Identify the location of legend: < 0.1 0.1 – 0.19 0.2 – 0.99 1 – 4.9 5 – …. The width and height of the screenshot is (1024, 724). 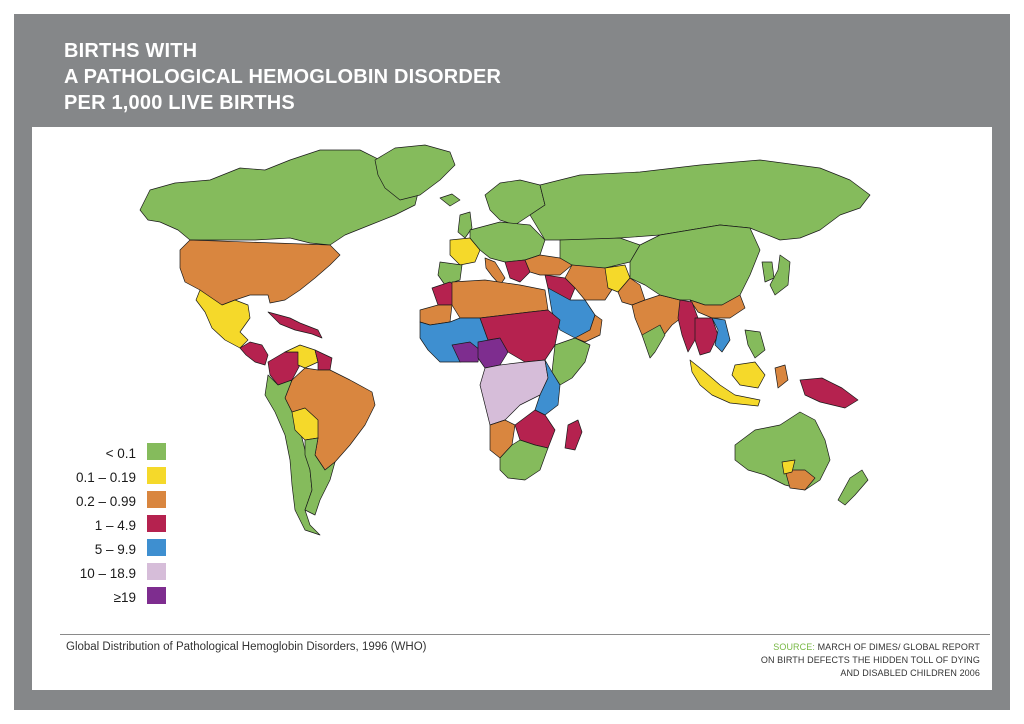
(111, 527).